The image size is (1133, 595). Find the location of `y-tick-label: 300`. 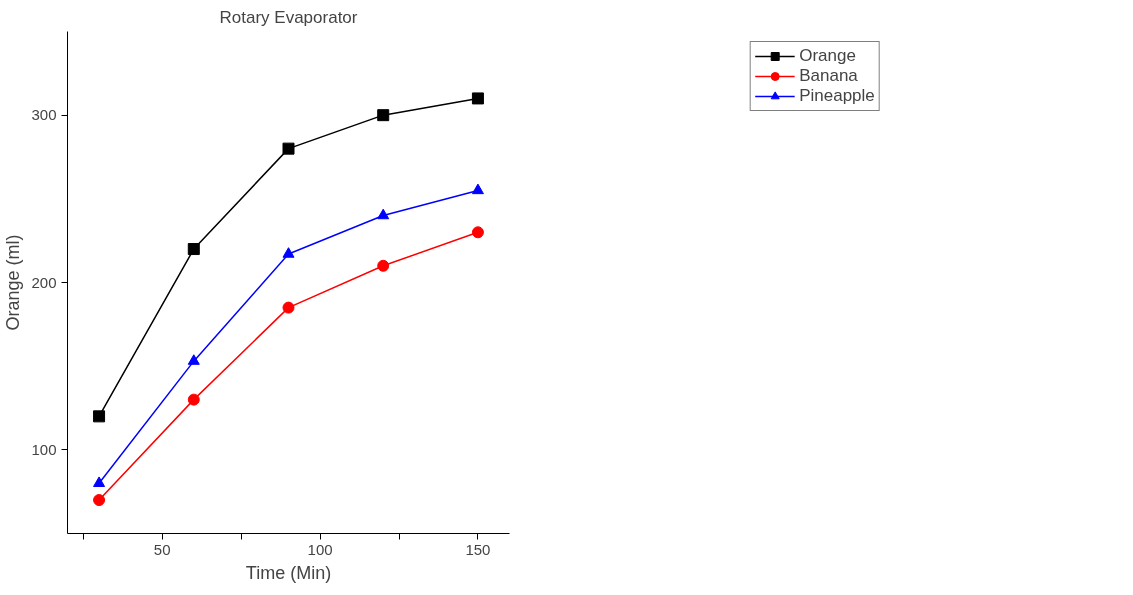

y-tick-label: 300 is located at coordinates (44, 115).